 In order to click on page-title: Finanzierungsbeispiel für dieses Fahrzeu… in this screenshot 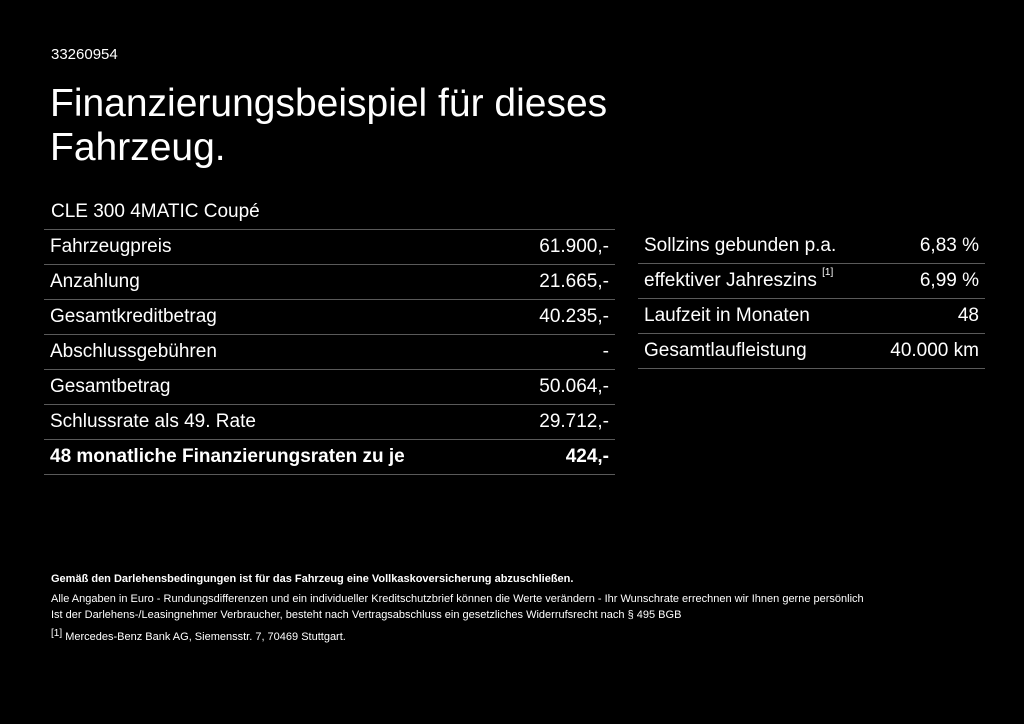, I will do `click(400, 126)`.